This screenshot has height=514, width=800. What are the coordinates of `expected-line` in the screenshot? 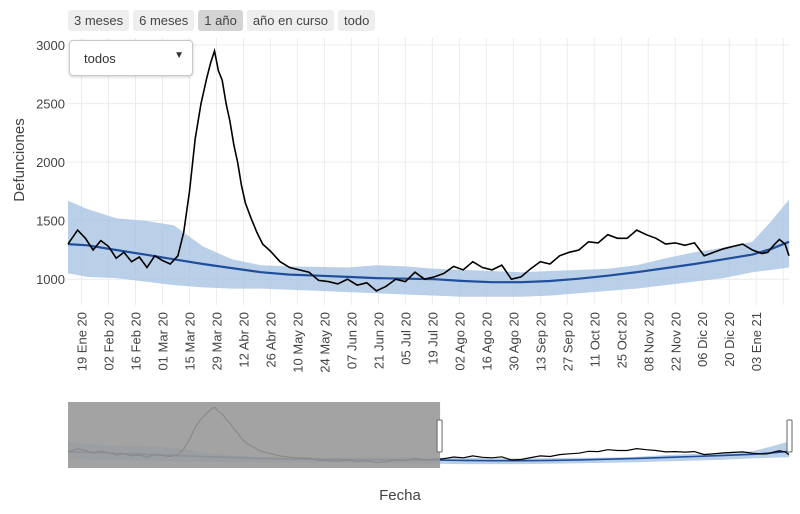 It's located at (428, 262).